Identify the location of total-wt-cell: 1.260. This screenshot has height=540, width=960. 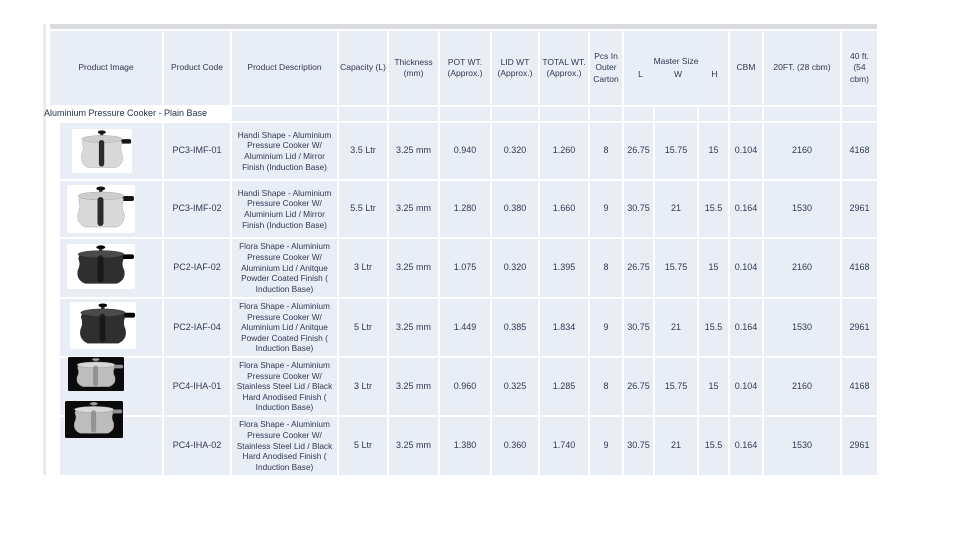
(564, 151).